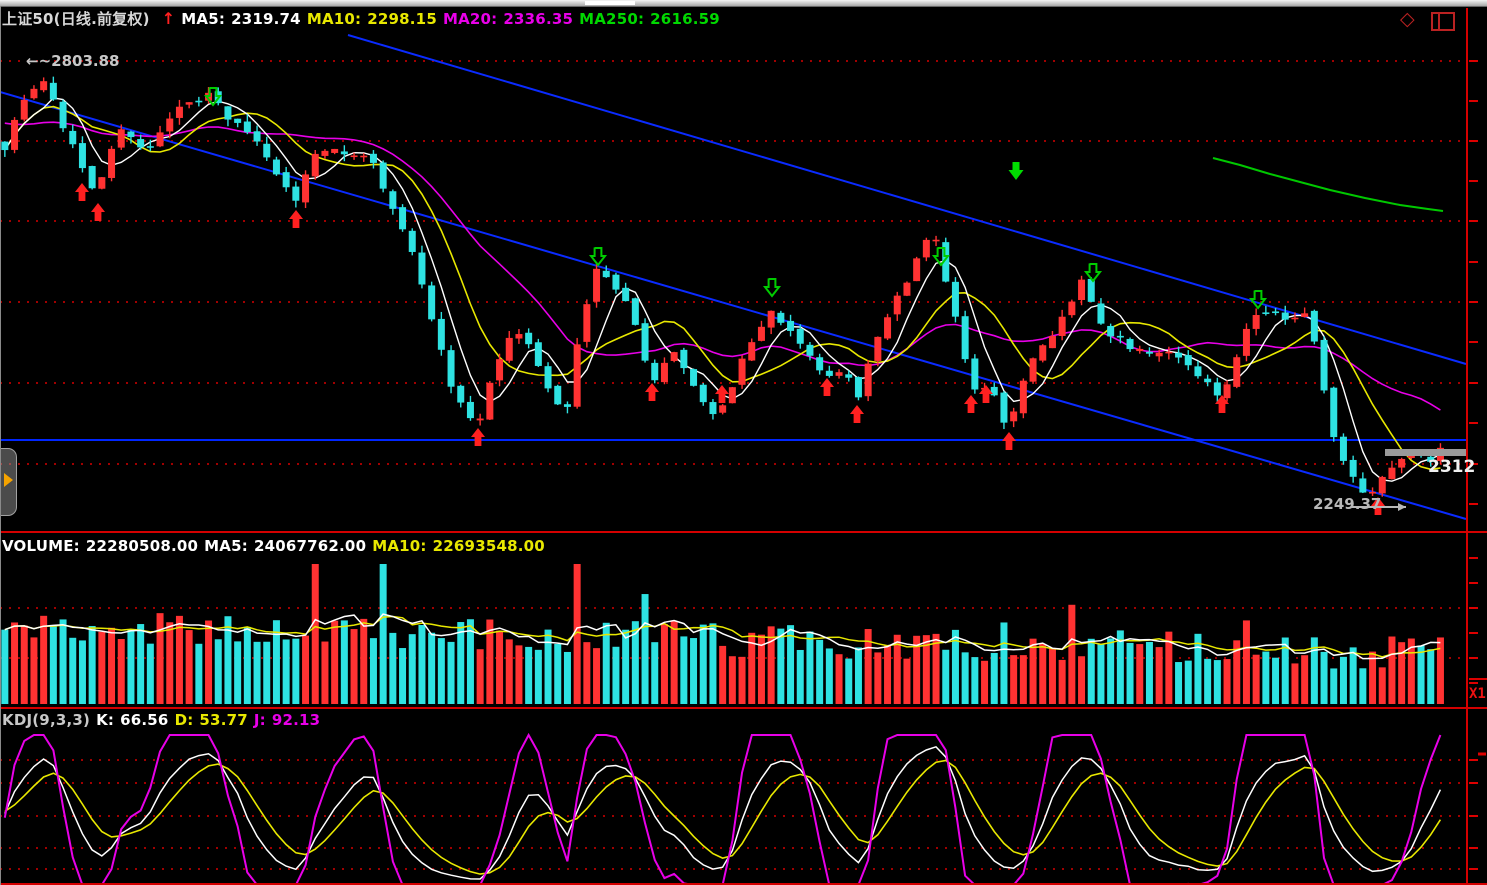 Image resolution: width=1487 pixels, height=885 pixels. Describe the element at coordinates (310, 546) in the screenshot. I see `vol-ma5-value: 24067762.00` at that location.